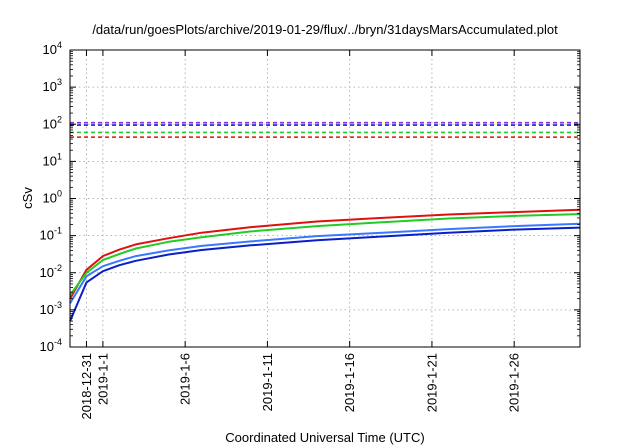  Describe the element at coordinates (431, 382) in the screenshot. I see `x-tick-label: 2019-1-21` at that location.